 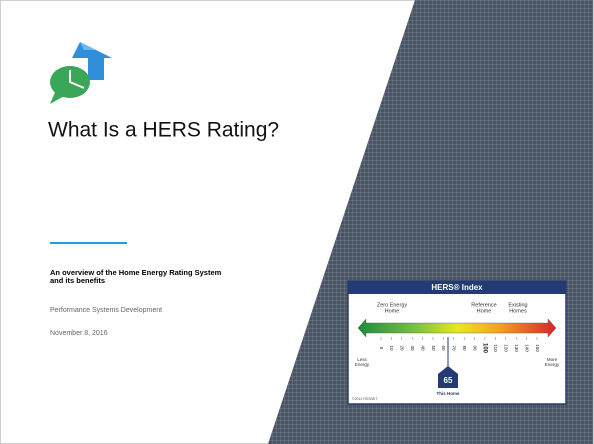 I want to click on scale-label: 0, so click(x=381, y=348).